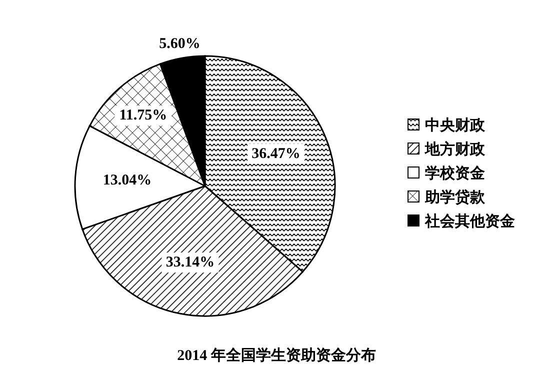 The width and height of the screenshot is (553, 387). What do you see at coordinates (276, 355) in the screenshot?
I see `text: 2014 年全国学生资助资金分布` at bounding box center [276, 355].